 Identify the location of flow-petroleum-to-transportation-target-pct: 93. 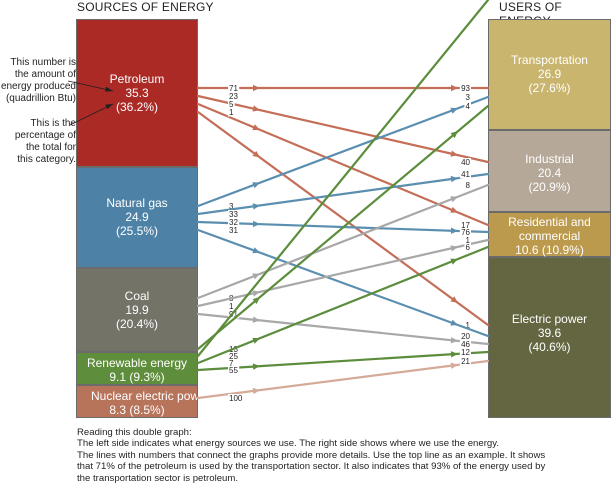
(465, 88).